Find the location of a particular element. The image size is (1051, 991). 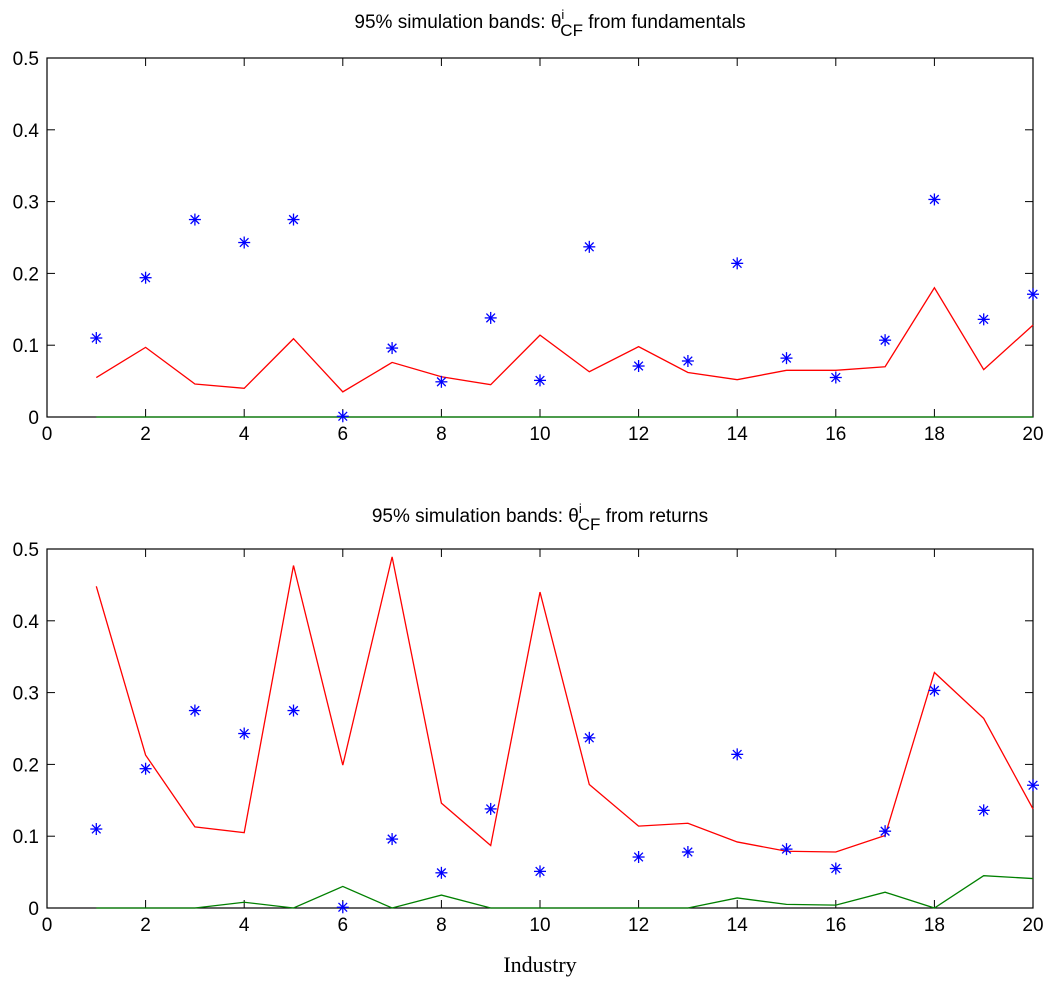

bottom-x-tick-label: 14 is located at coordinates (738, 925).